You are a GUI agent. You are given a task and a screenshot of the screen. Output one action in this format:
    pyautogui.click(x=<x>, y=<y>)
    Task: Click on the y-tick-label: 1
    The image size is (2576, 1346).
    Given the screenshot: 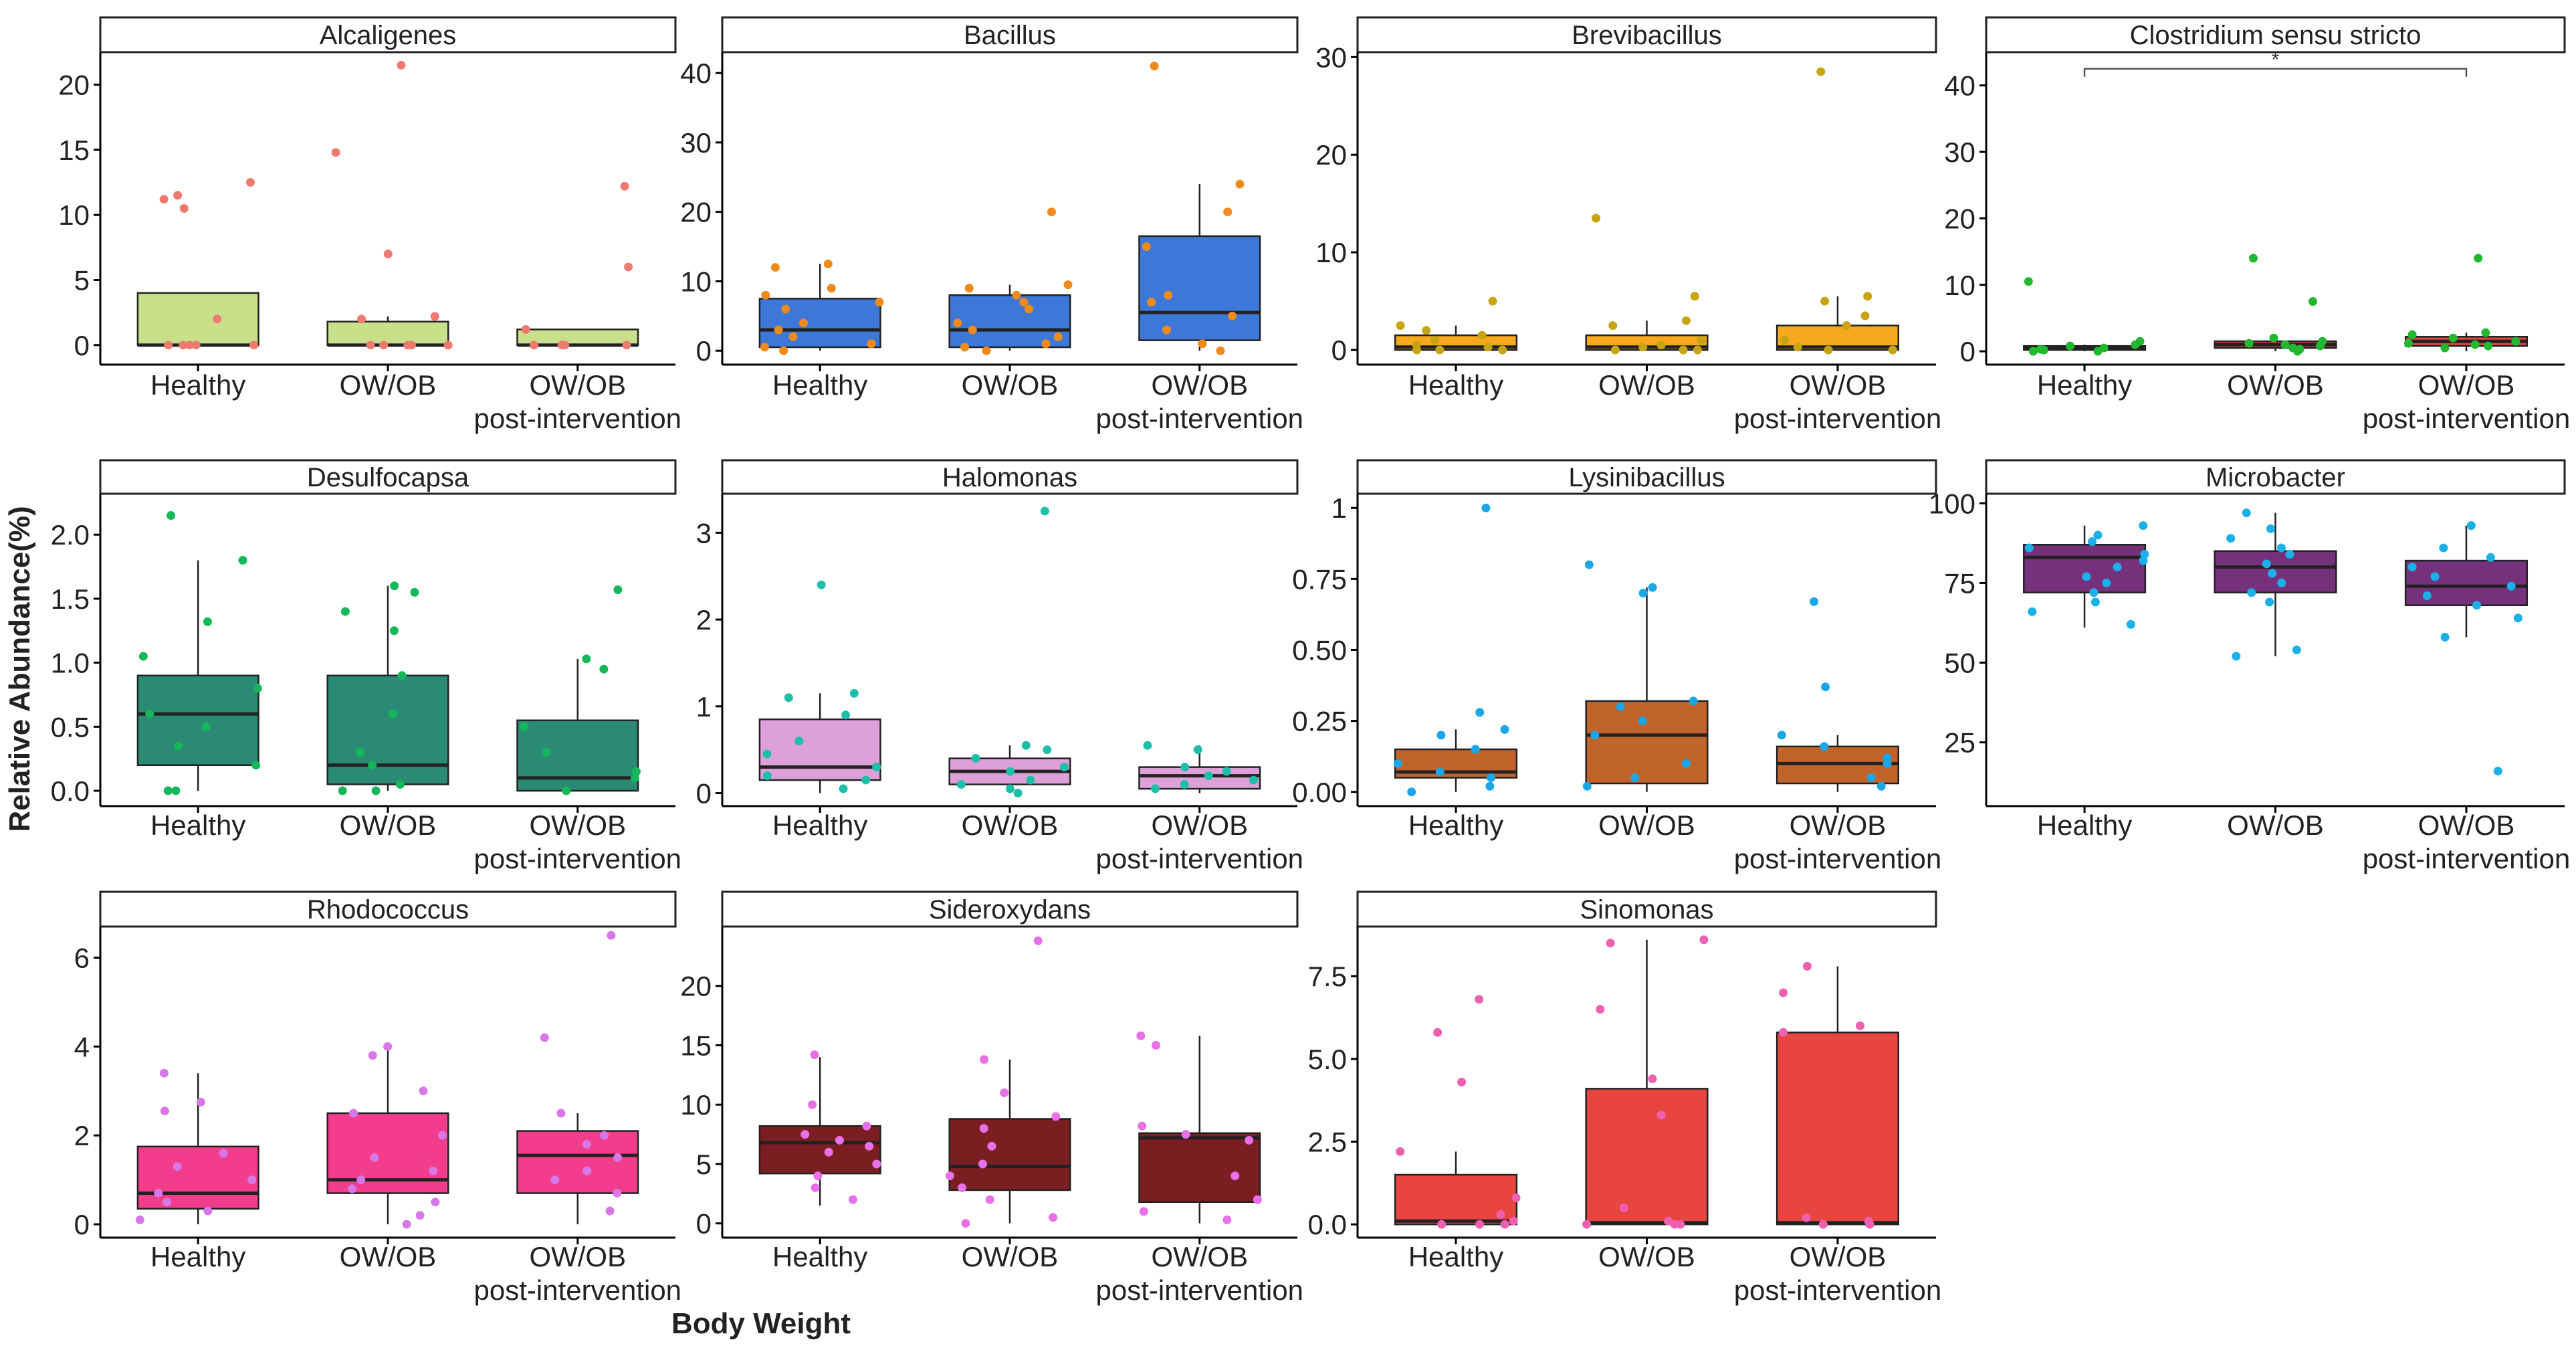 What is the action you would take?
    pyautogui.click(x=1339, y=508)
    